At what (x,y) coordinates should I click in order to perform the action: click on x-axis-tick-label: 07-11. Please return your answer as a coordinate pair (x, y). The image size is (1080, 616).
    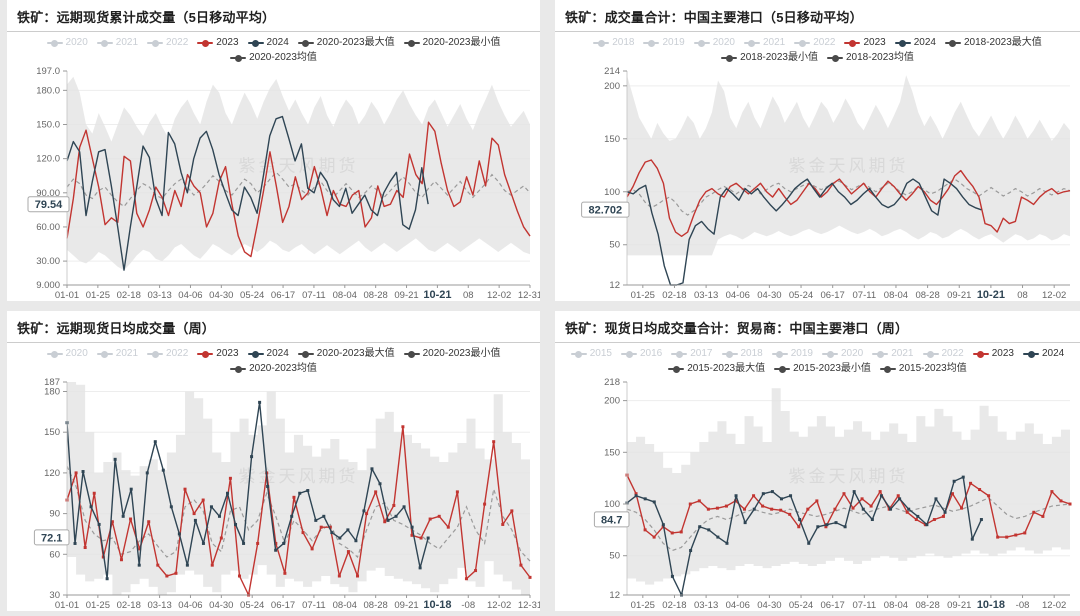
    Looking at the image, I should click on (865, 295).